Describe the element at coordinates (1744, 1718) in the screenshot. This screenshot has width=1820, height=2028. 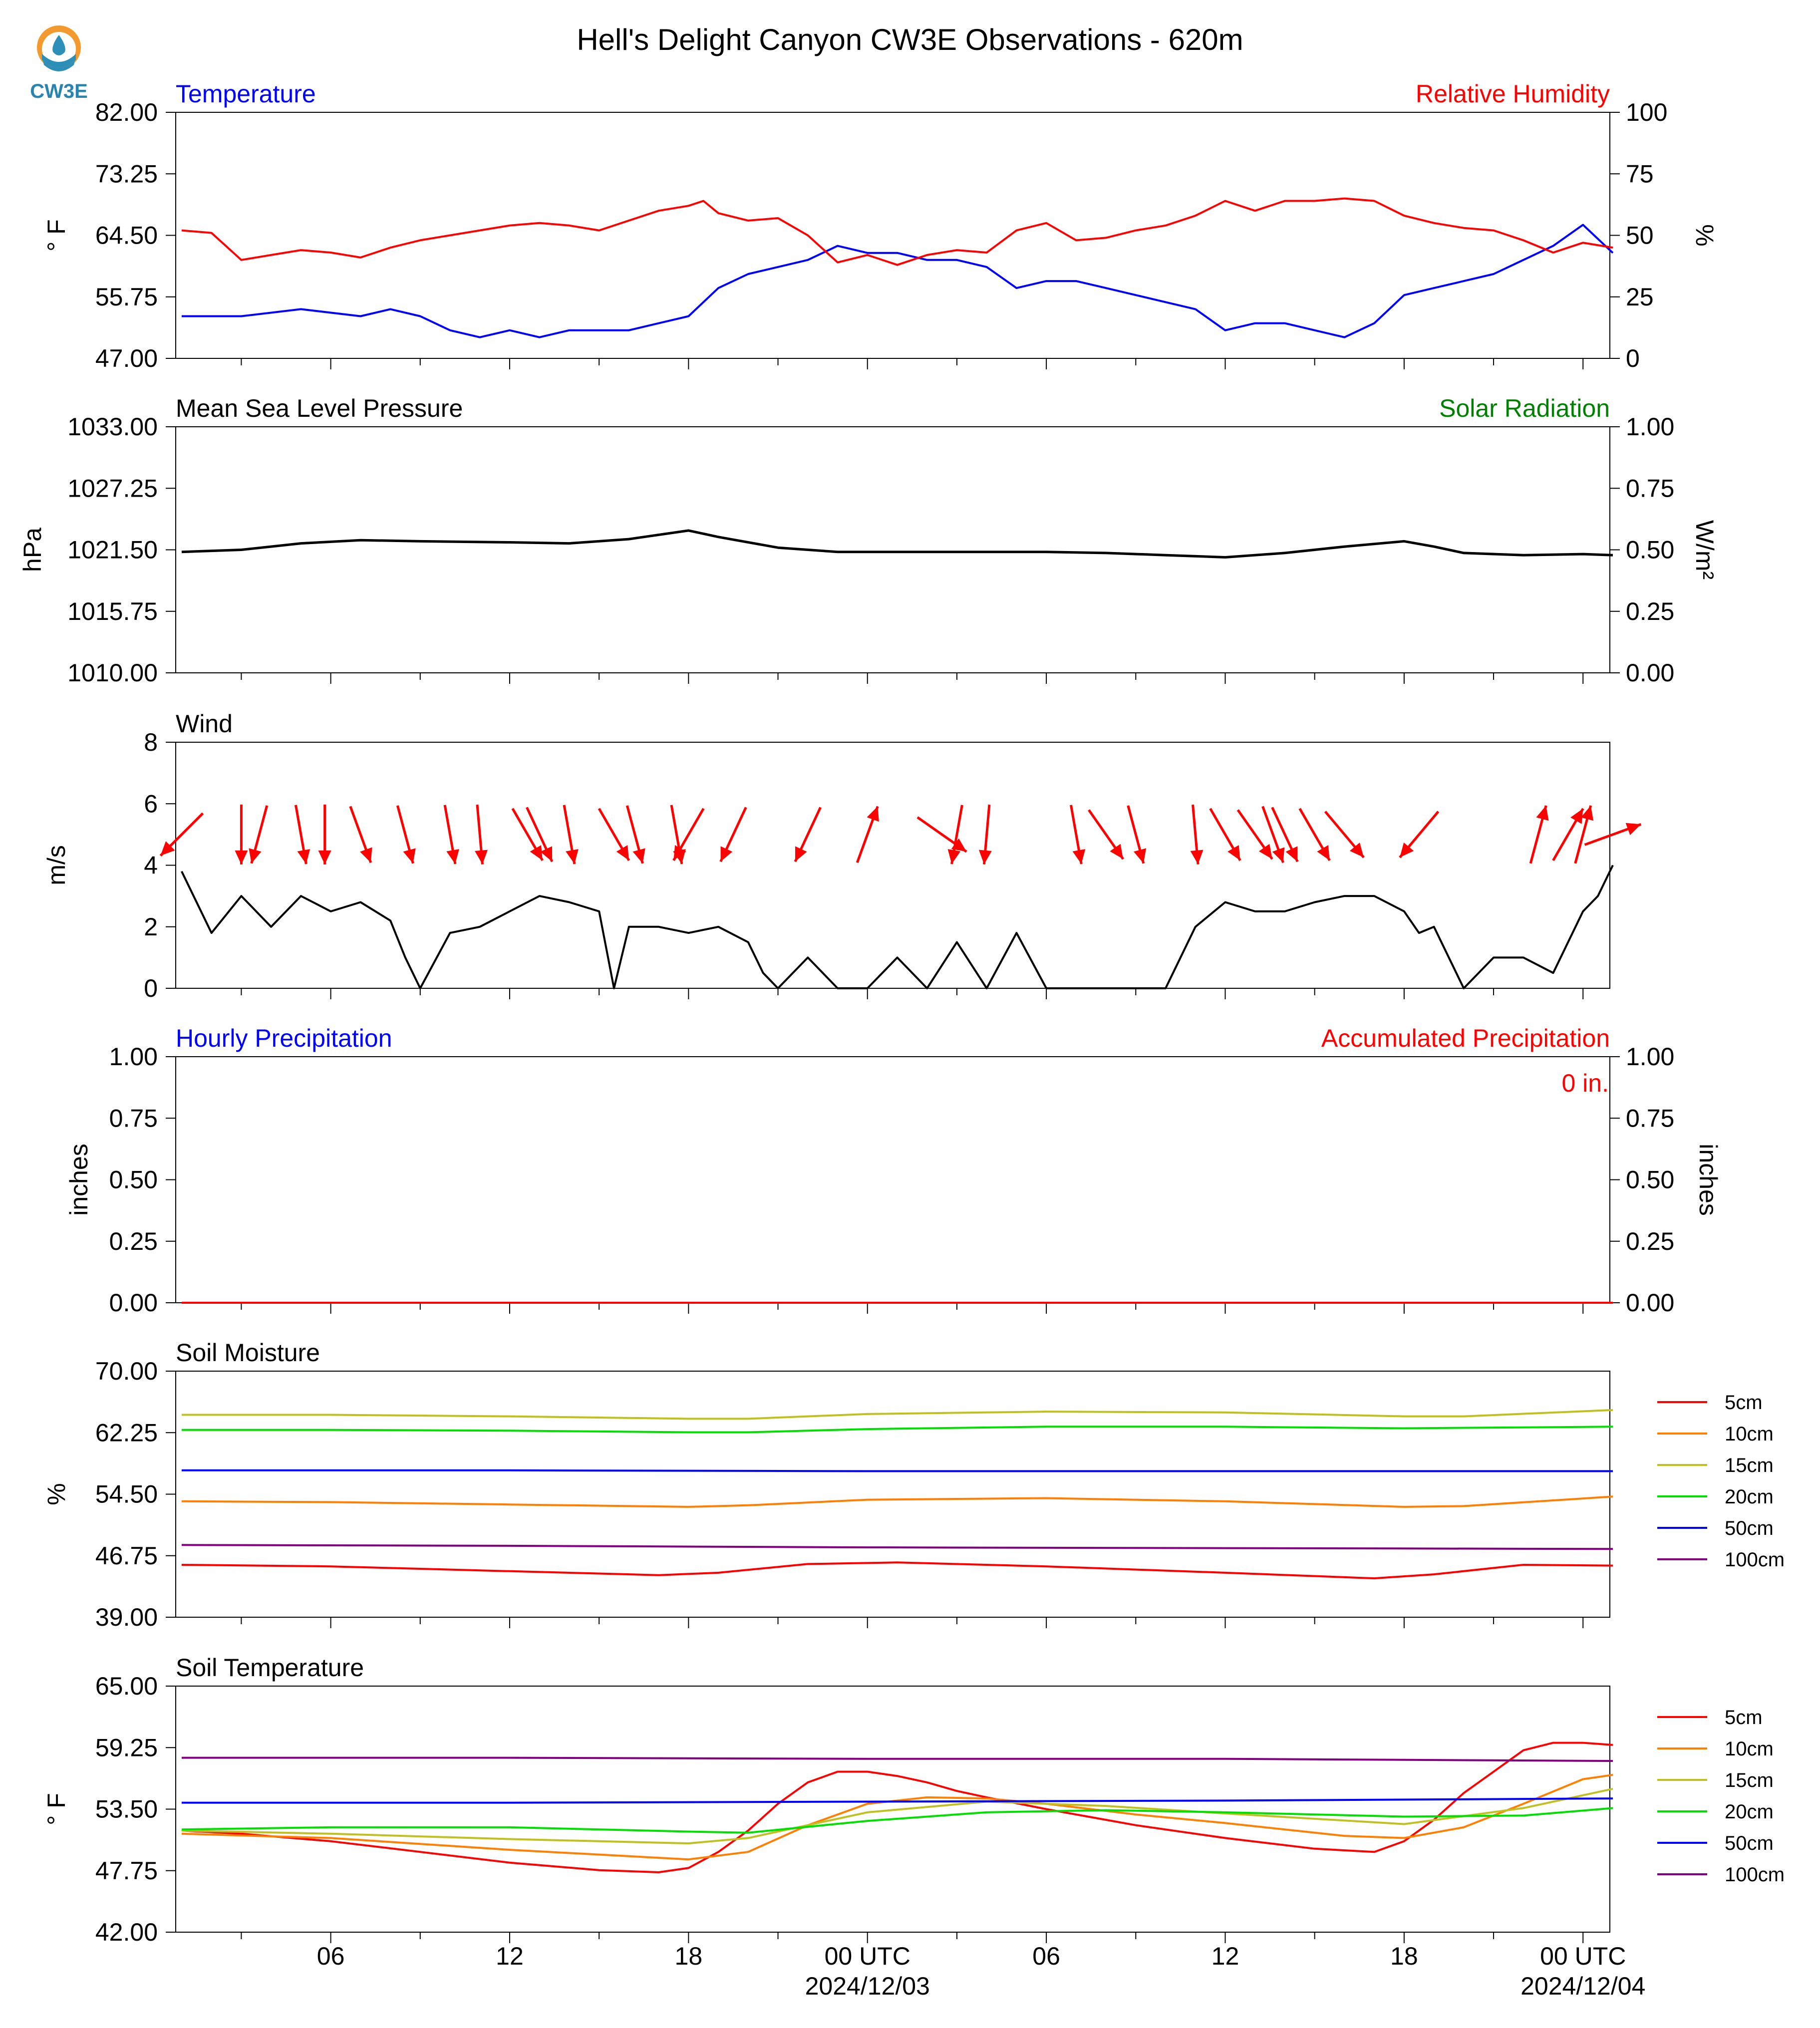
I see `soilt-legend-label: 5cm` at that location.